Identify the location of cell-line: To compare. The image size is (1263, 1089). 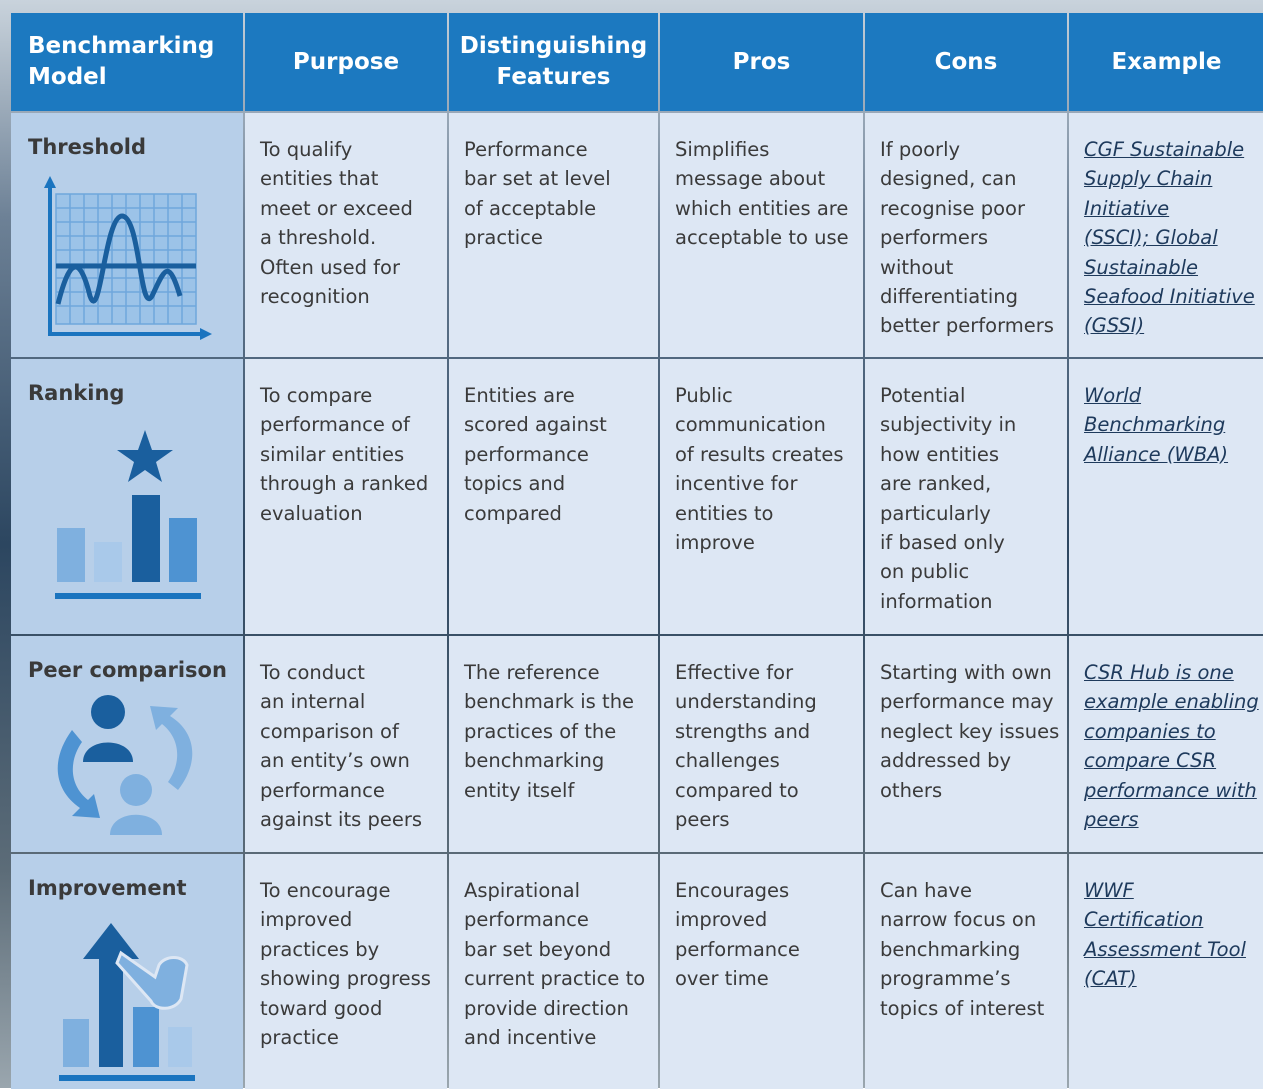
(316, 395).